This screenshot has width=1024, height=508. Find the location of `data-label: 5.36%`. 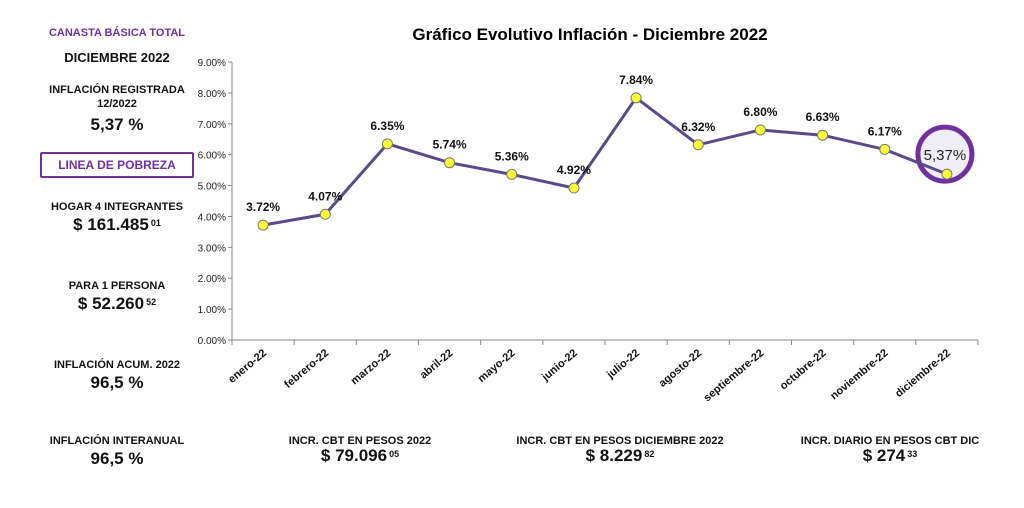

data-label: 5.36% is located at coordinates (512, 156).